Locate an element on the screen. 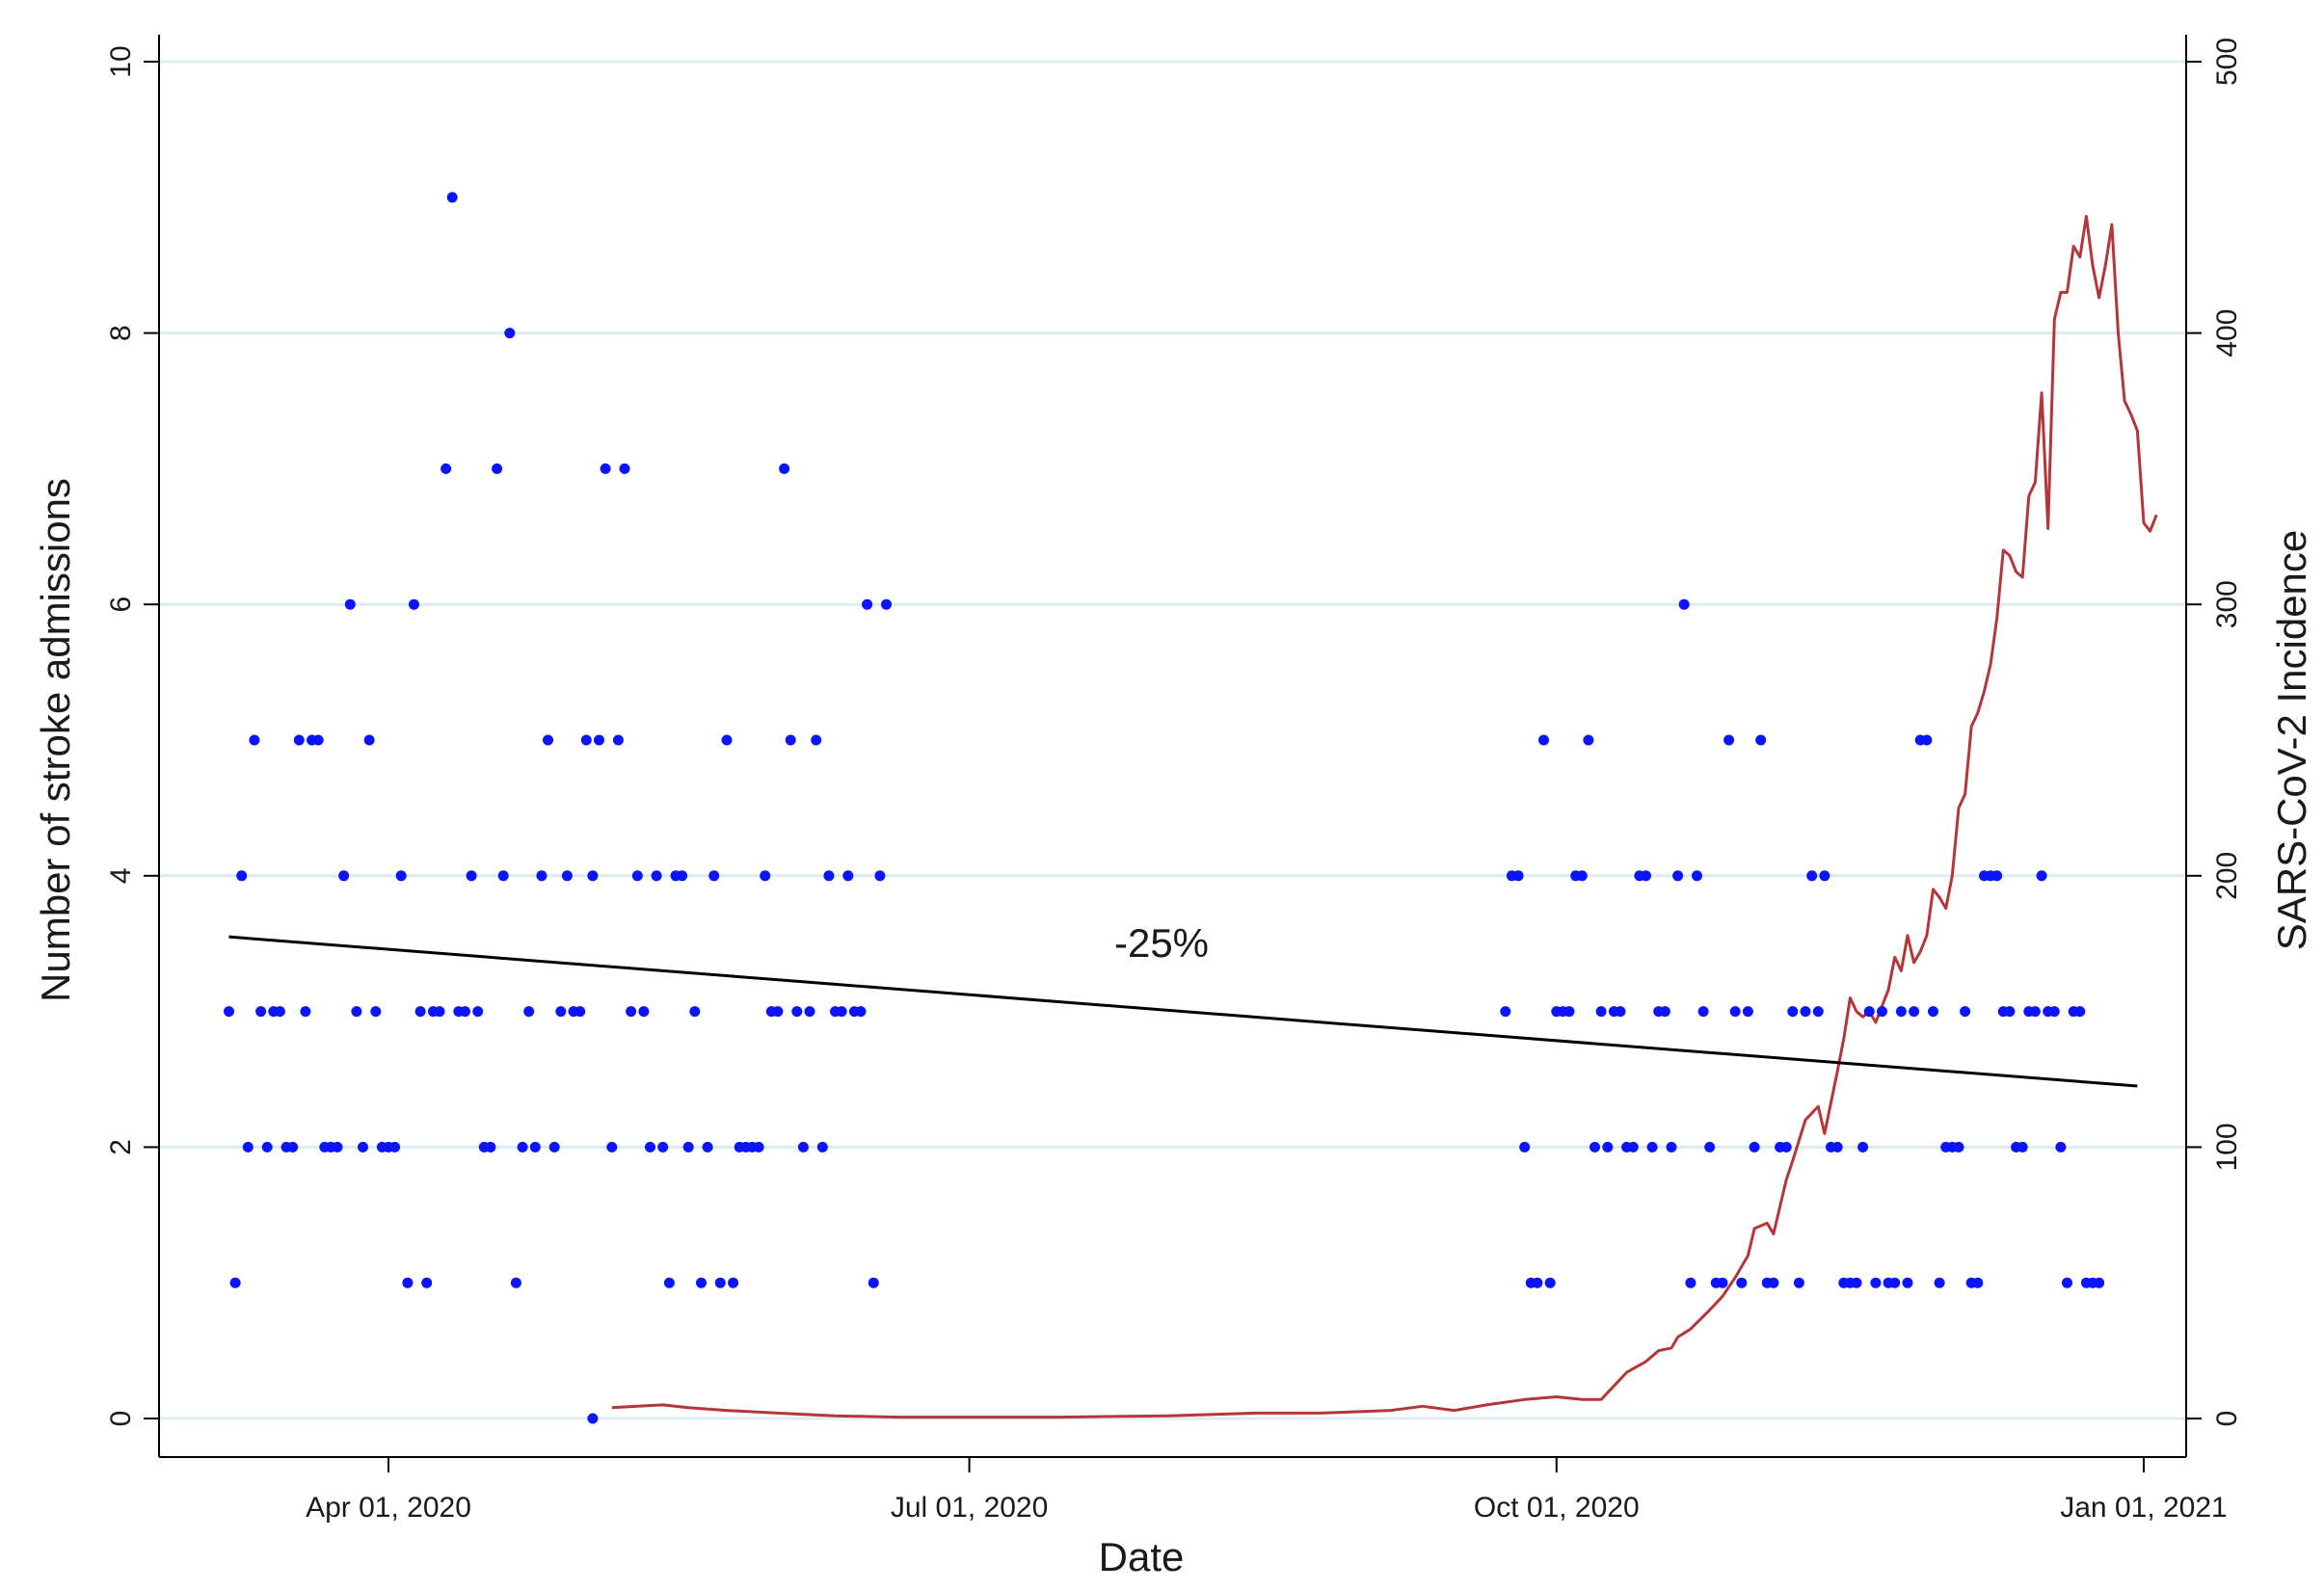  y-right-tick-label: 200 is located at coordinates (2227, 876).